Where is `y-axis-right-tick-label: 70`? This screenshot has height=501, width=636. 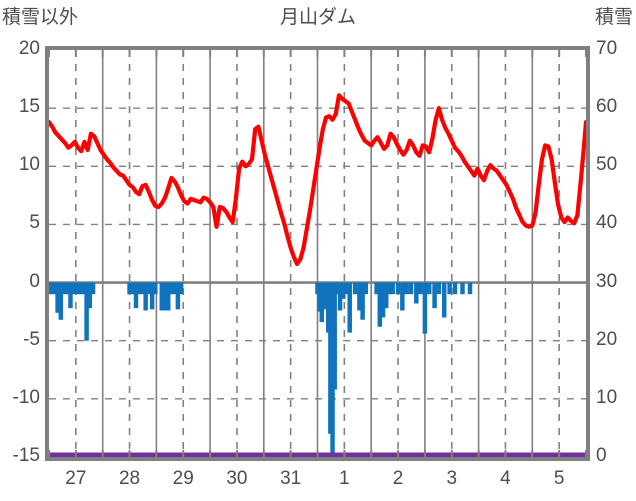 y-axis-right-tick-label: 70 is located at coordinates (607, 48).